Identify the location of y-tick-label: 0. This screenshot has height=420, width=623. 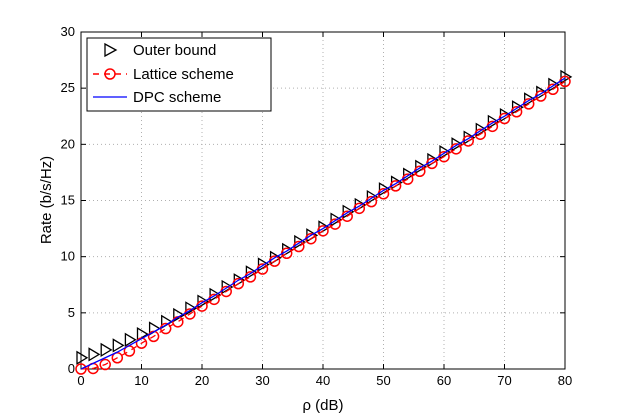
(71, 368).